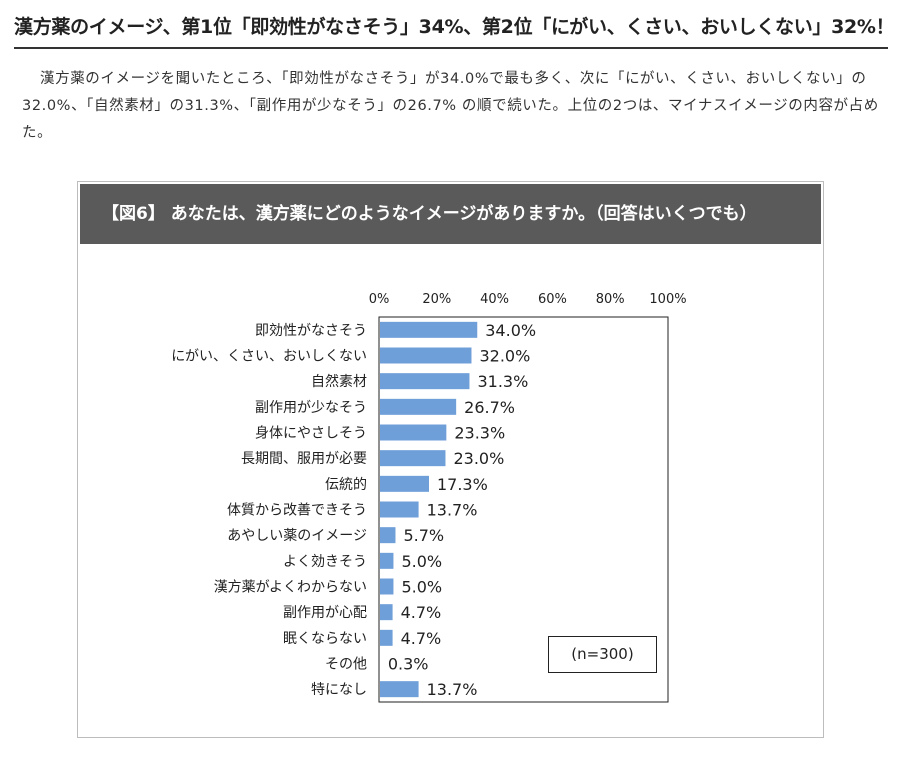 Image resolution: width=901 pixels, height=764 pixels. What do you see at coordinates (610, 299) in the screenshot?
I see `x-tick-label: 80%` at bounding box center [610, 299].